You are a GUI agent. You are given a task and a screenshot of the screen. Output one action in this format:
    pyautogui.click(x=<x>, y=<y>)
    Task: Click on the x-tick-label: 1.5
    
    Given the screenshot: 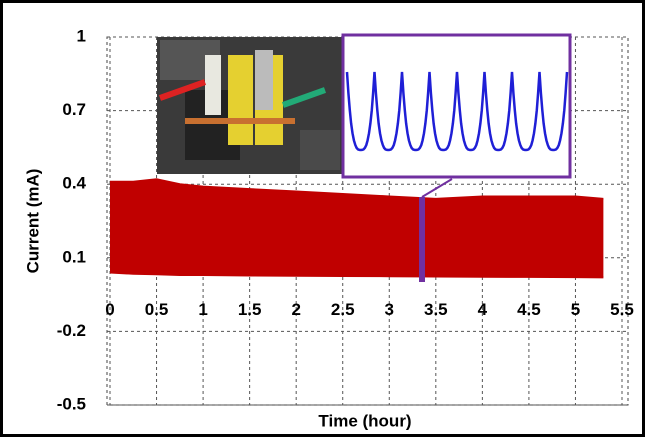 What is the action you would take?
    pyautogui.click(x=250, y=309)
    